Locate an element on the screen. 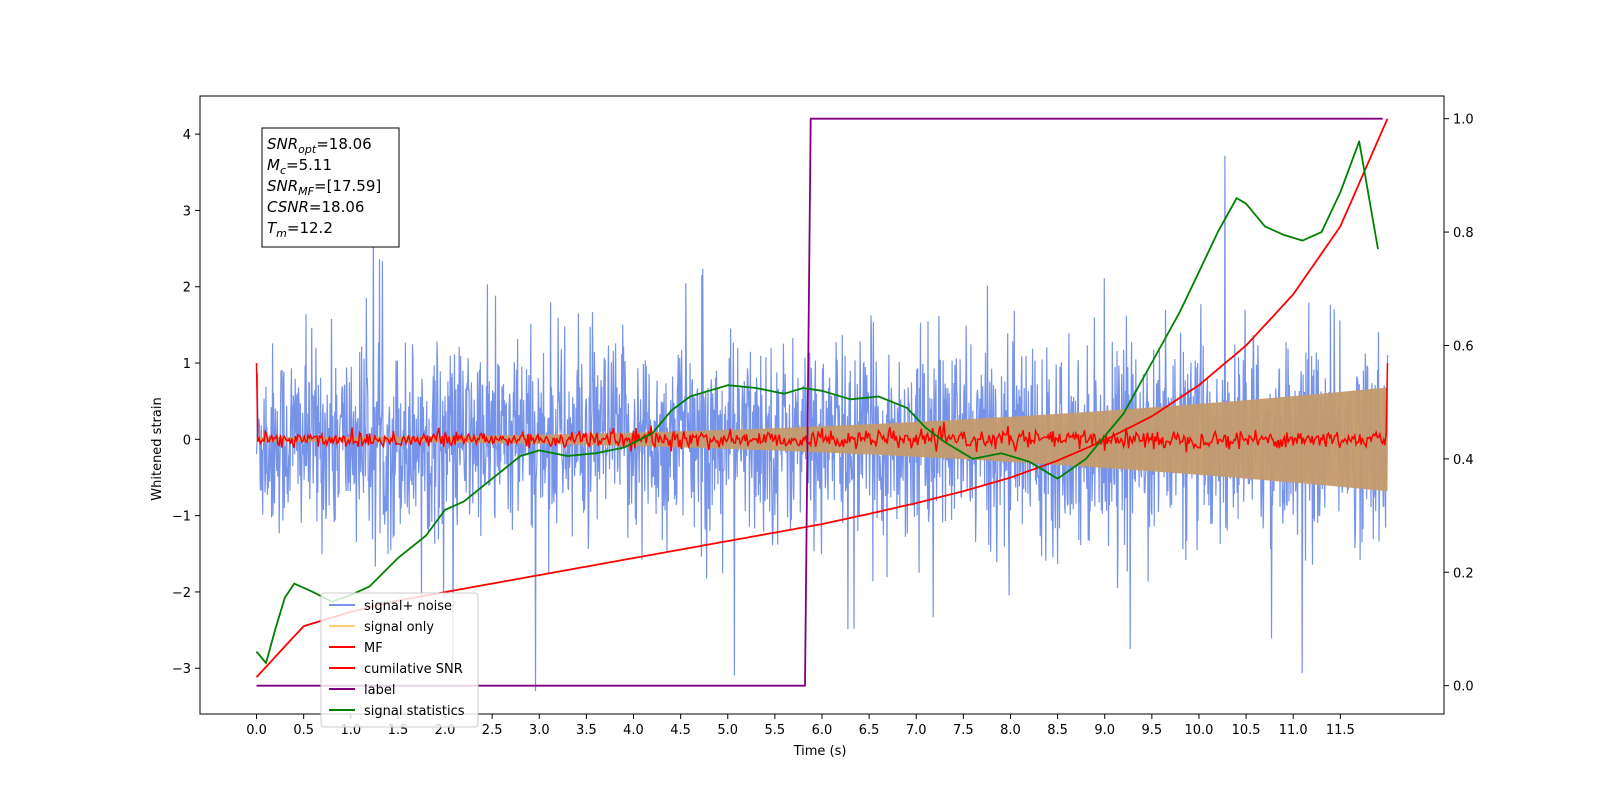 The height and width of the screenshot is (800, 1600). annotation-line: SNRopt=18.06 is located at coordinates (319, 145).